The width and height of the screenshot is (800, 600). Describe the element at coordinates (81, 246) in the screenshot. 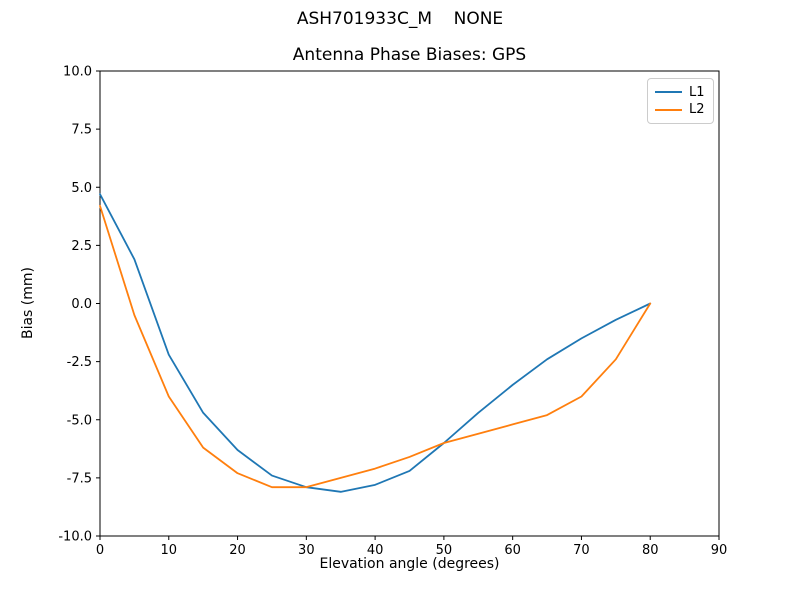

I see `y-tick-label: 2.5` at that location.